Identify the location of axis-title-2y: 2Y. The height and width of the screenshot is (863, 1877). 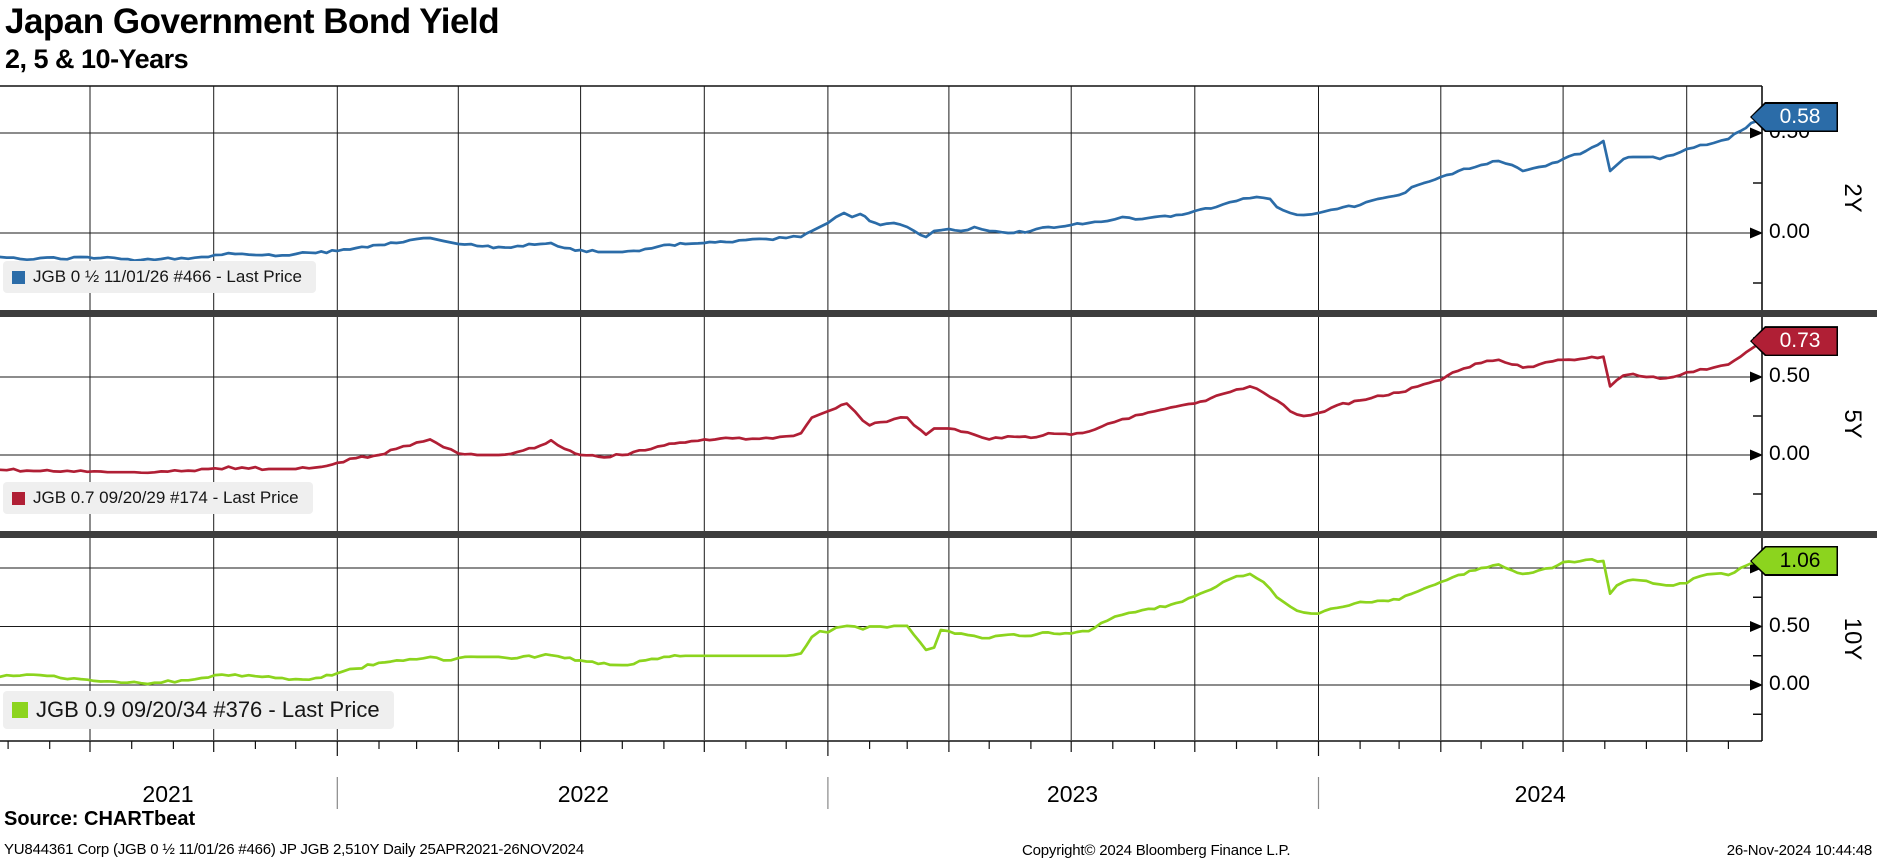
(1852, 198).